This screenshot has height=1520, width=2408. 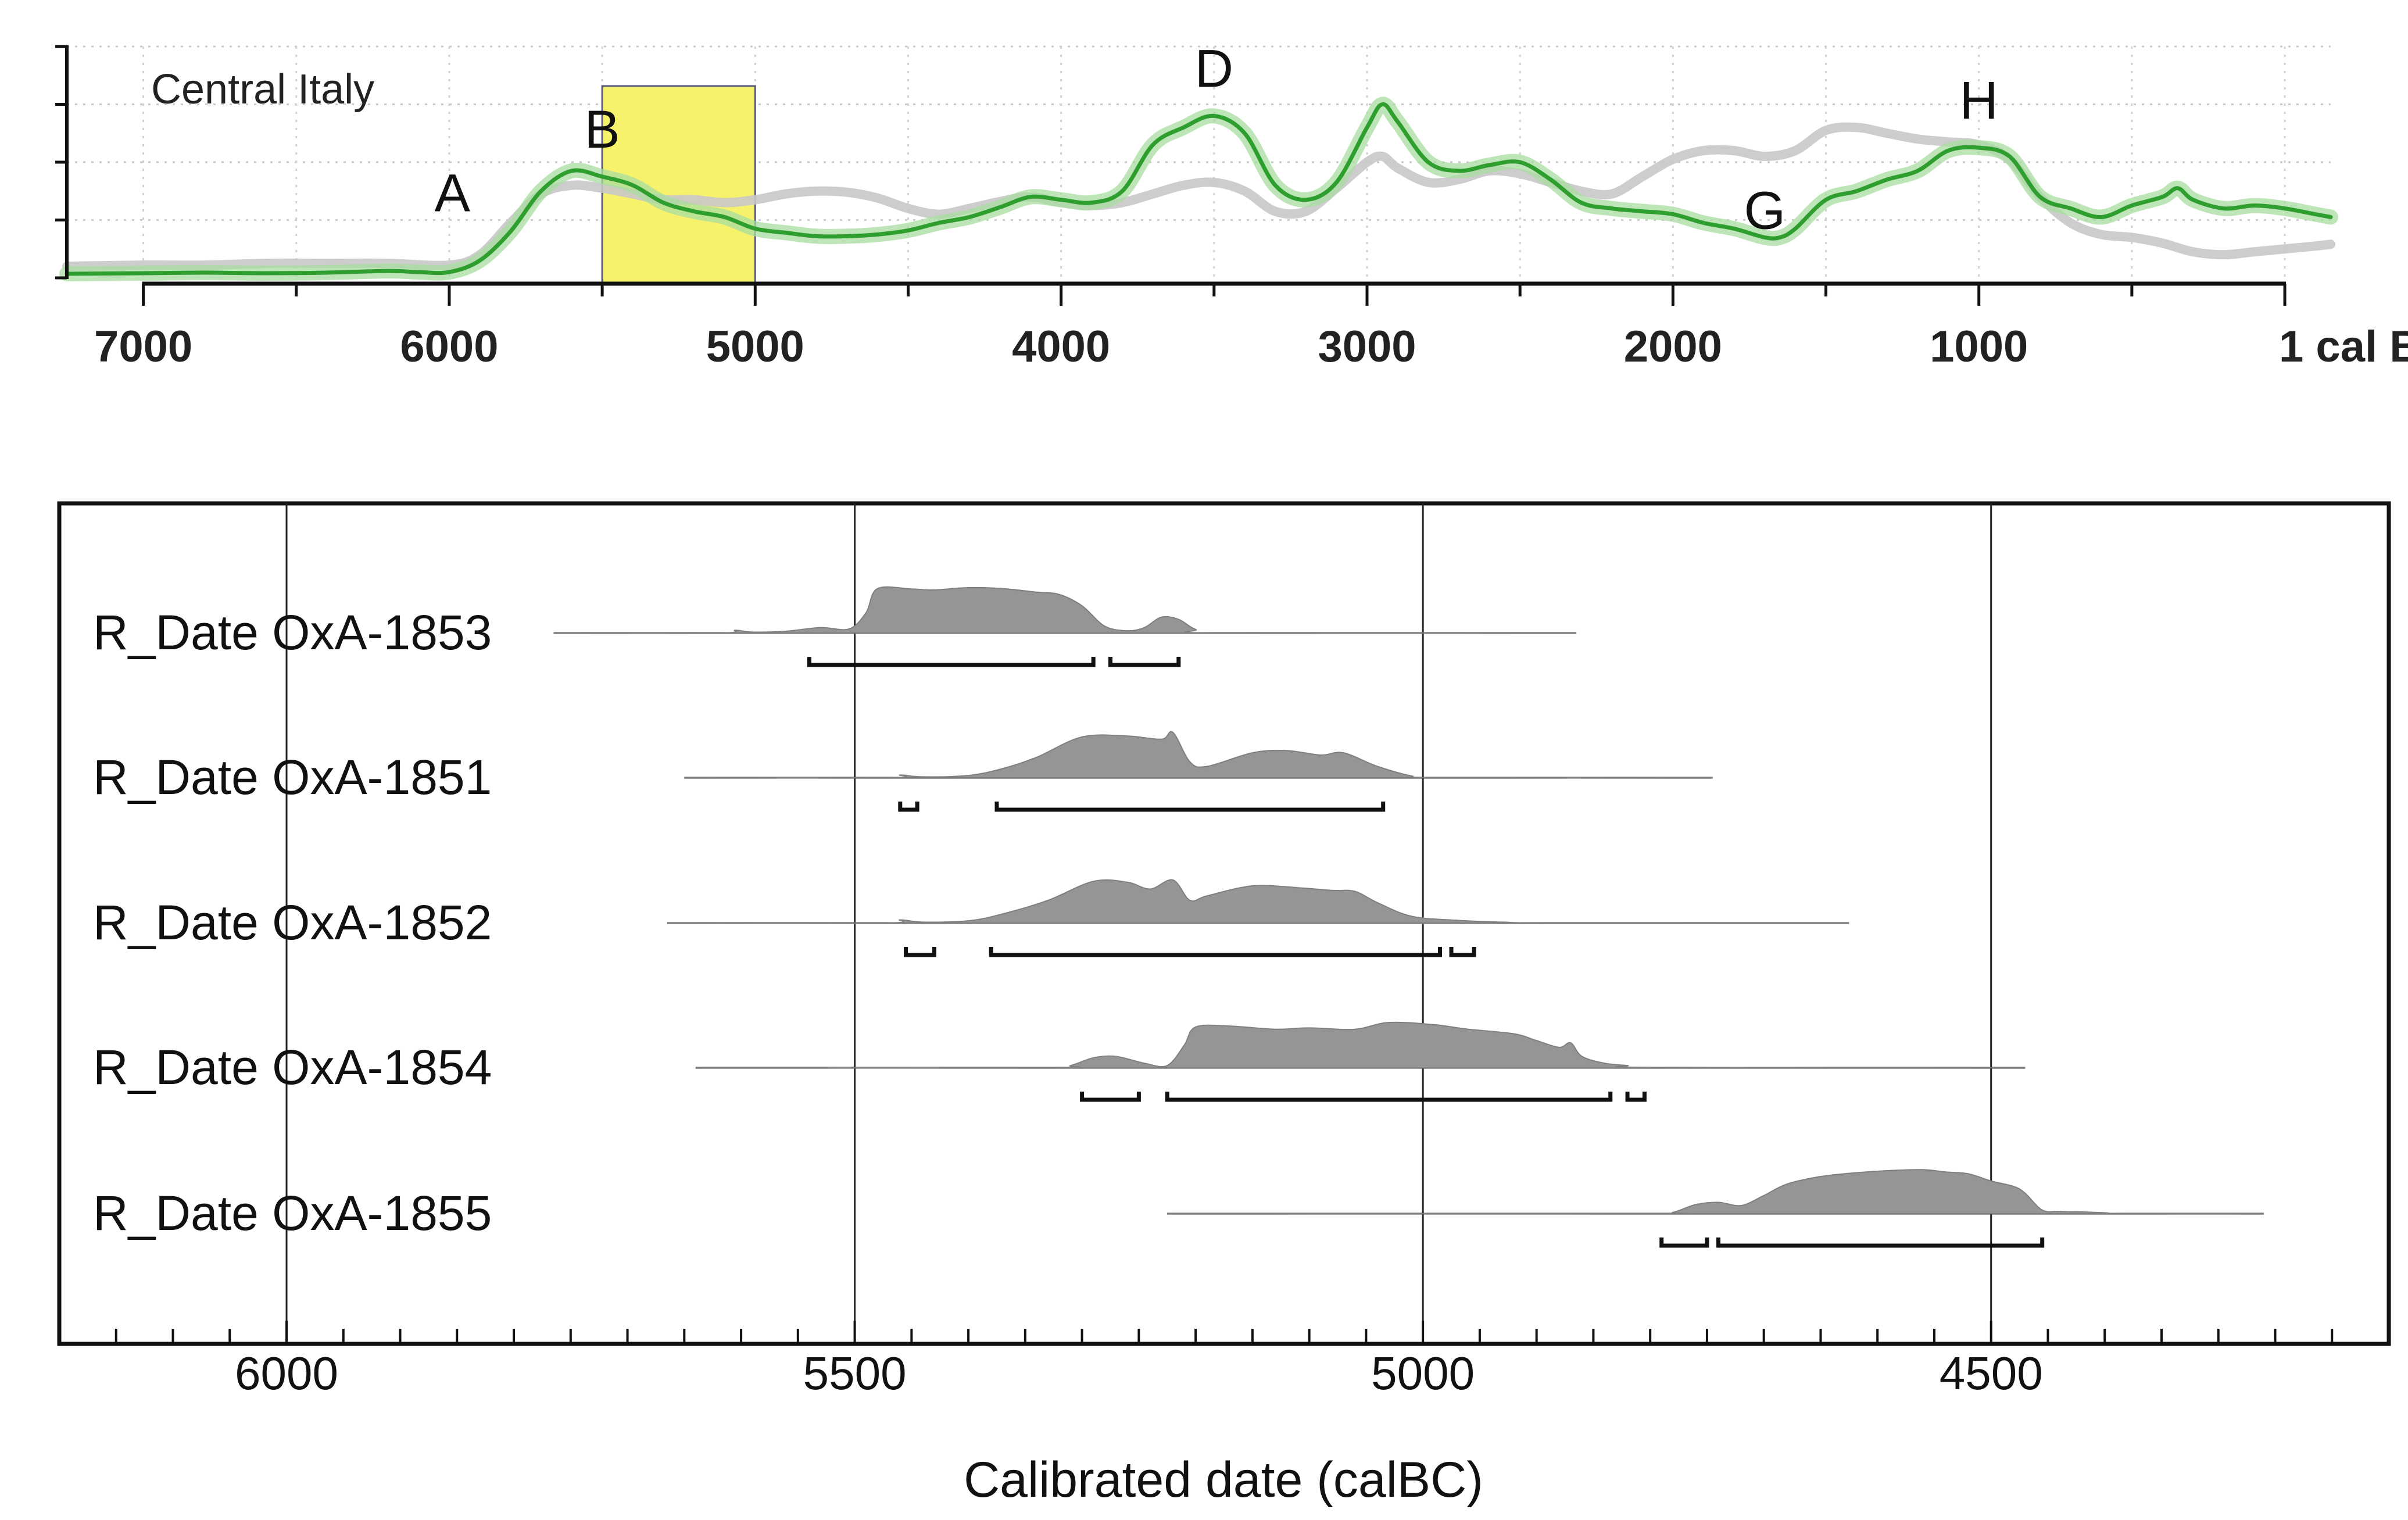 What do you see at coordinates (602, 129) in the screenshot?
I see `top-annotation-b: B` at bounding box center [602, 129].